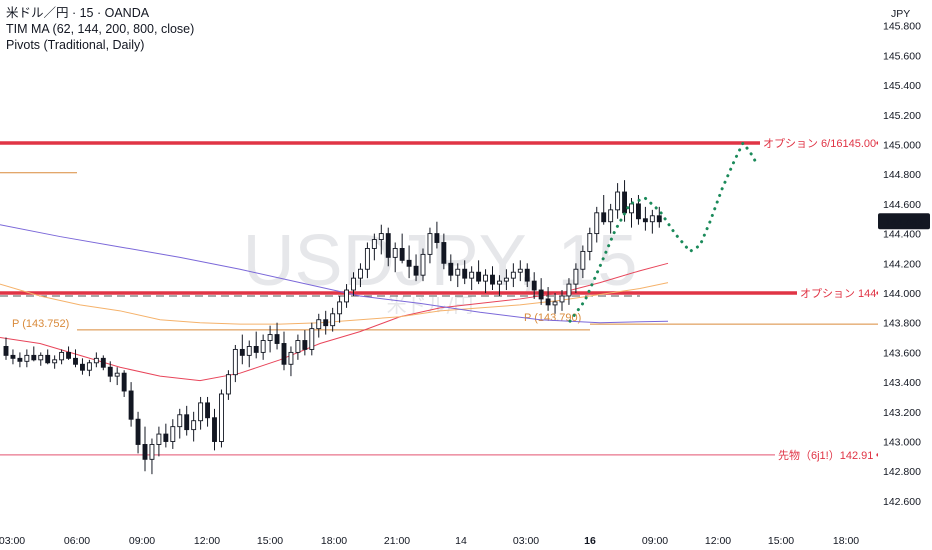 The height and width of the screenshot is (550, 932). What do you see at coordinates (902, 205) in the screenshot?
I see `y-tick-label: 144.600` at bounding box center [902, 205].